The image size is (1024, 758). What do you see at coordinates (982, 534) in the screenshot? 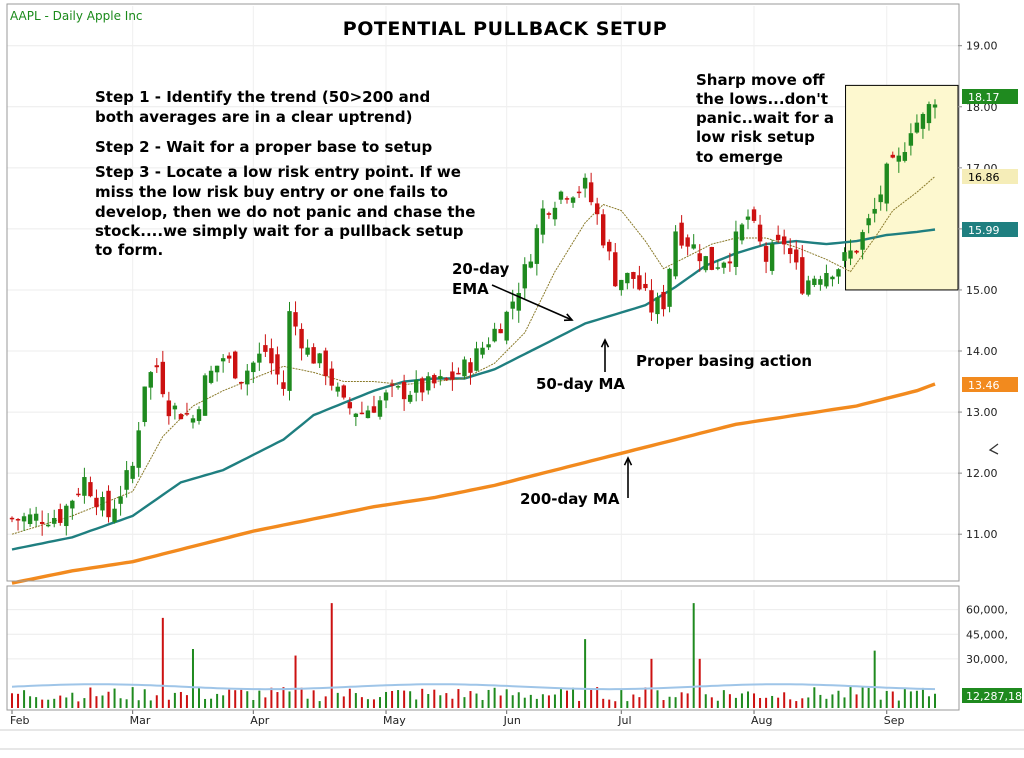
I see `price-tick-label: 11.00` at bounding box center [982, 534].